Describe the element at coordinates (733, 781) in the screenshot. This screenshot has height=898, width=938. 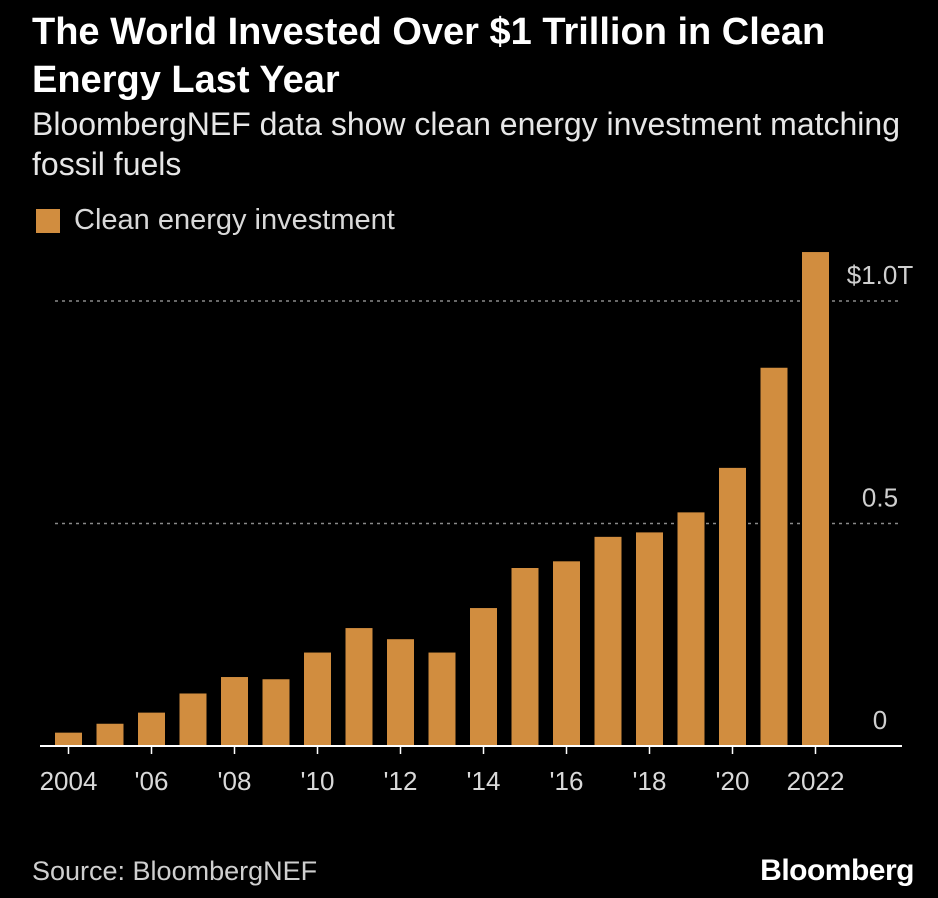
I see `x-tick-label: '20` at that location.